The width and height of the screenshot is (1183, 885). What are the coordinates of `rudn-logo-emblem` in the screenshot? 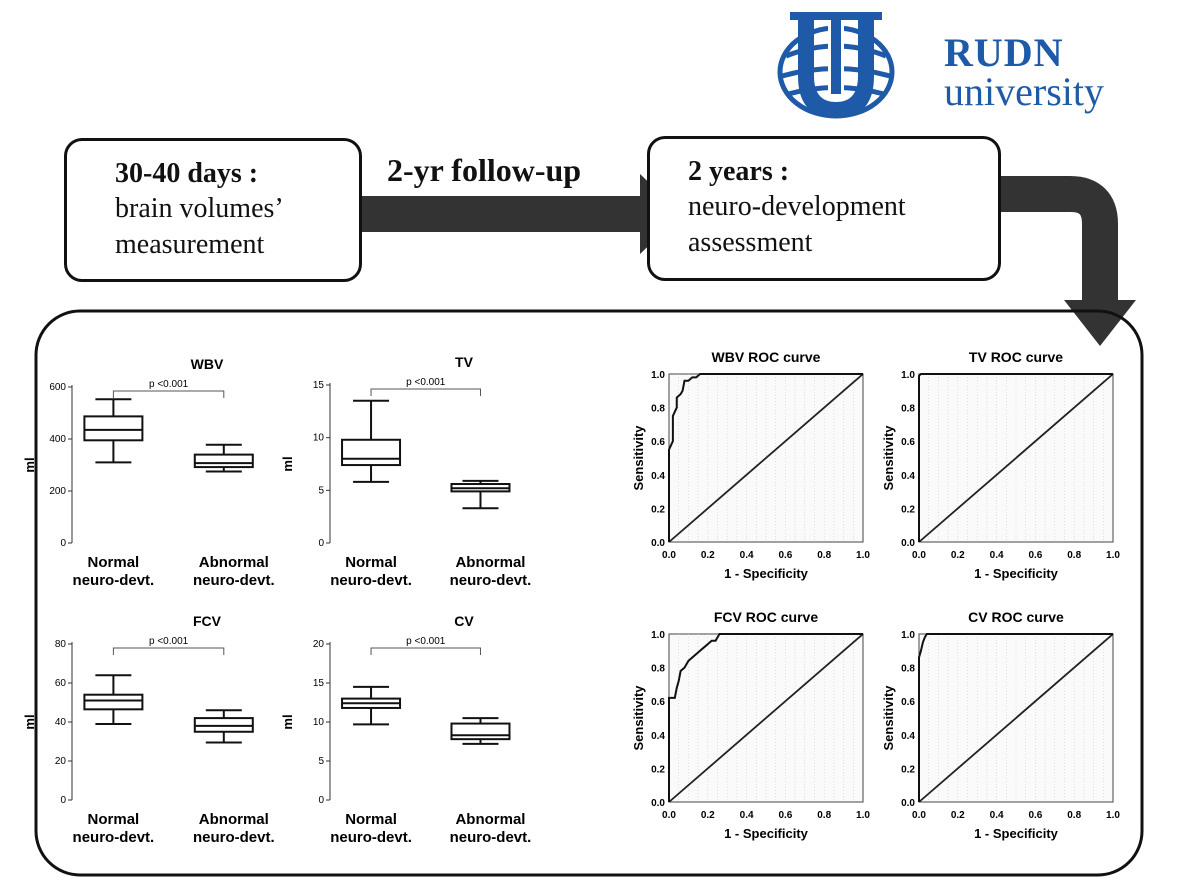 It's located at (836, 65).